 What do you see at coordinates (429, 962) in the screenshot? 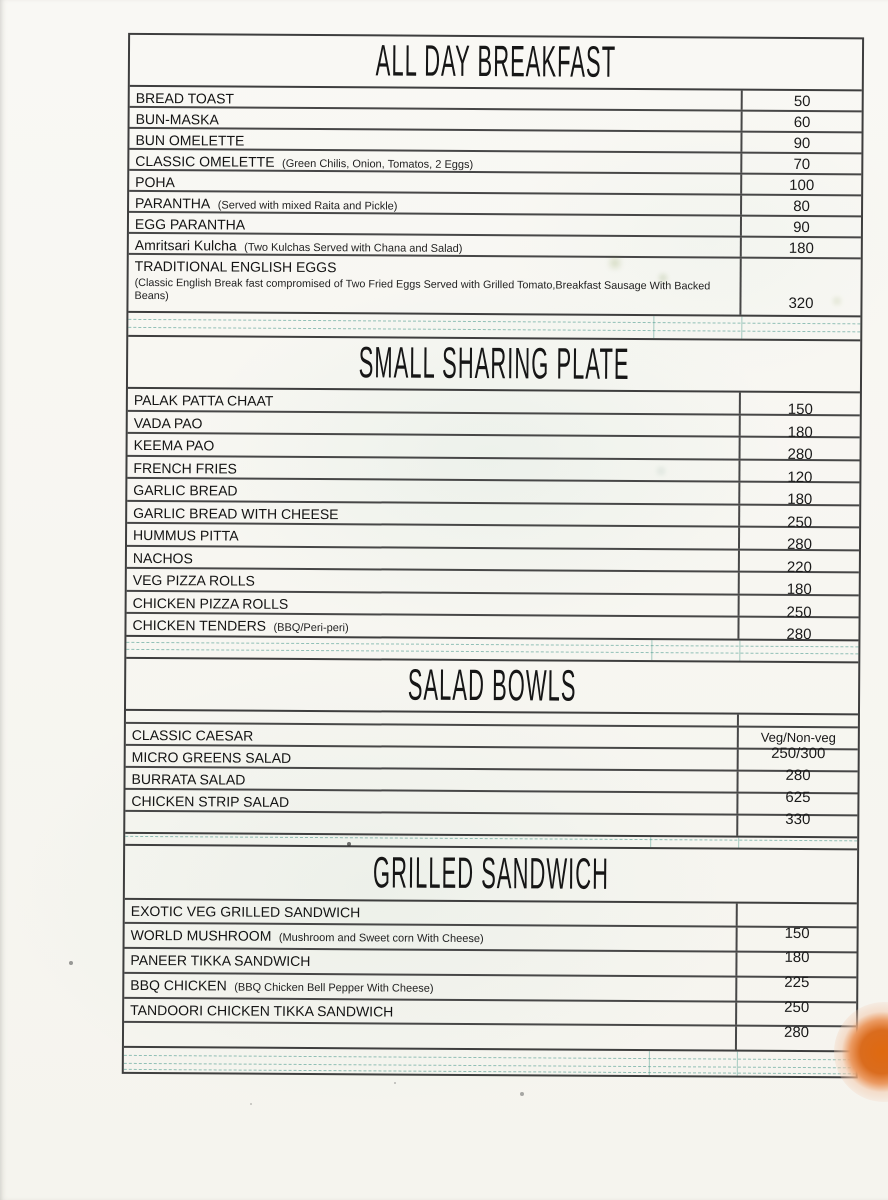
I see `item-name-cell: PANEER TIKKA SANDWICH` at bounding box center [429, 962].